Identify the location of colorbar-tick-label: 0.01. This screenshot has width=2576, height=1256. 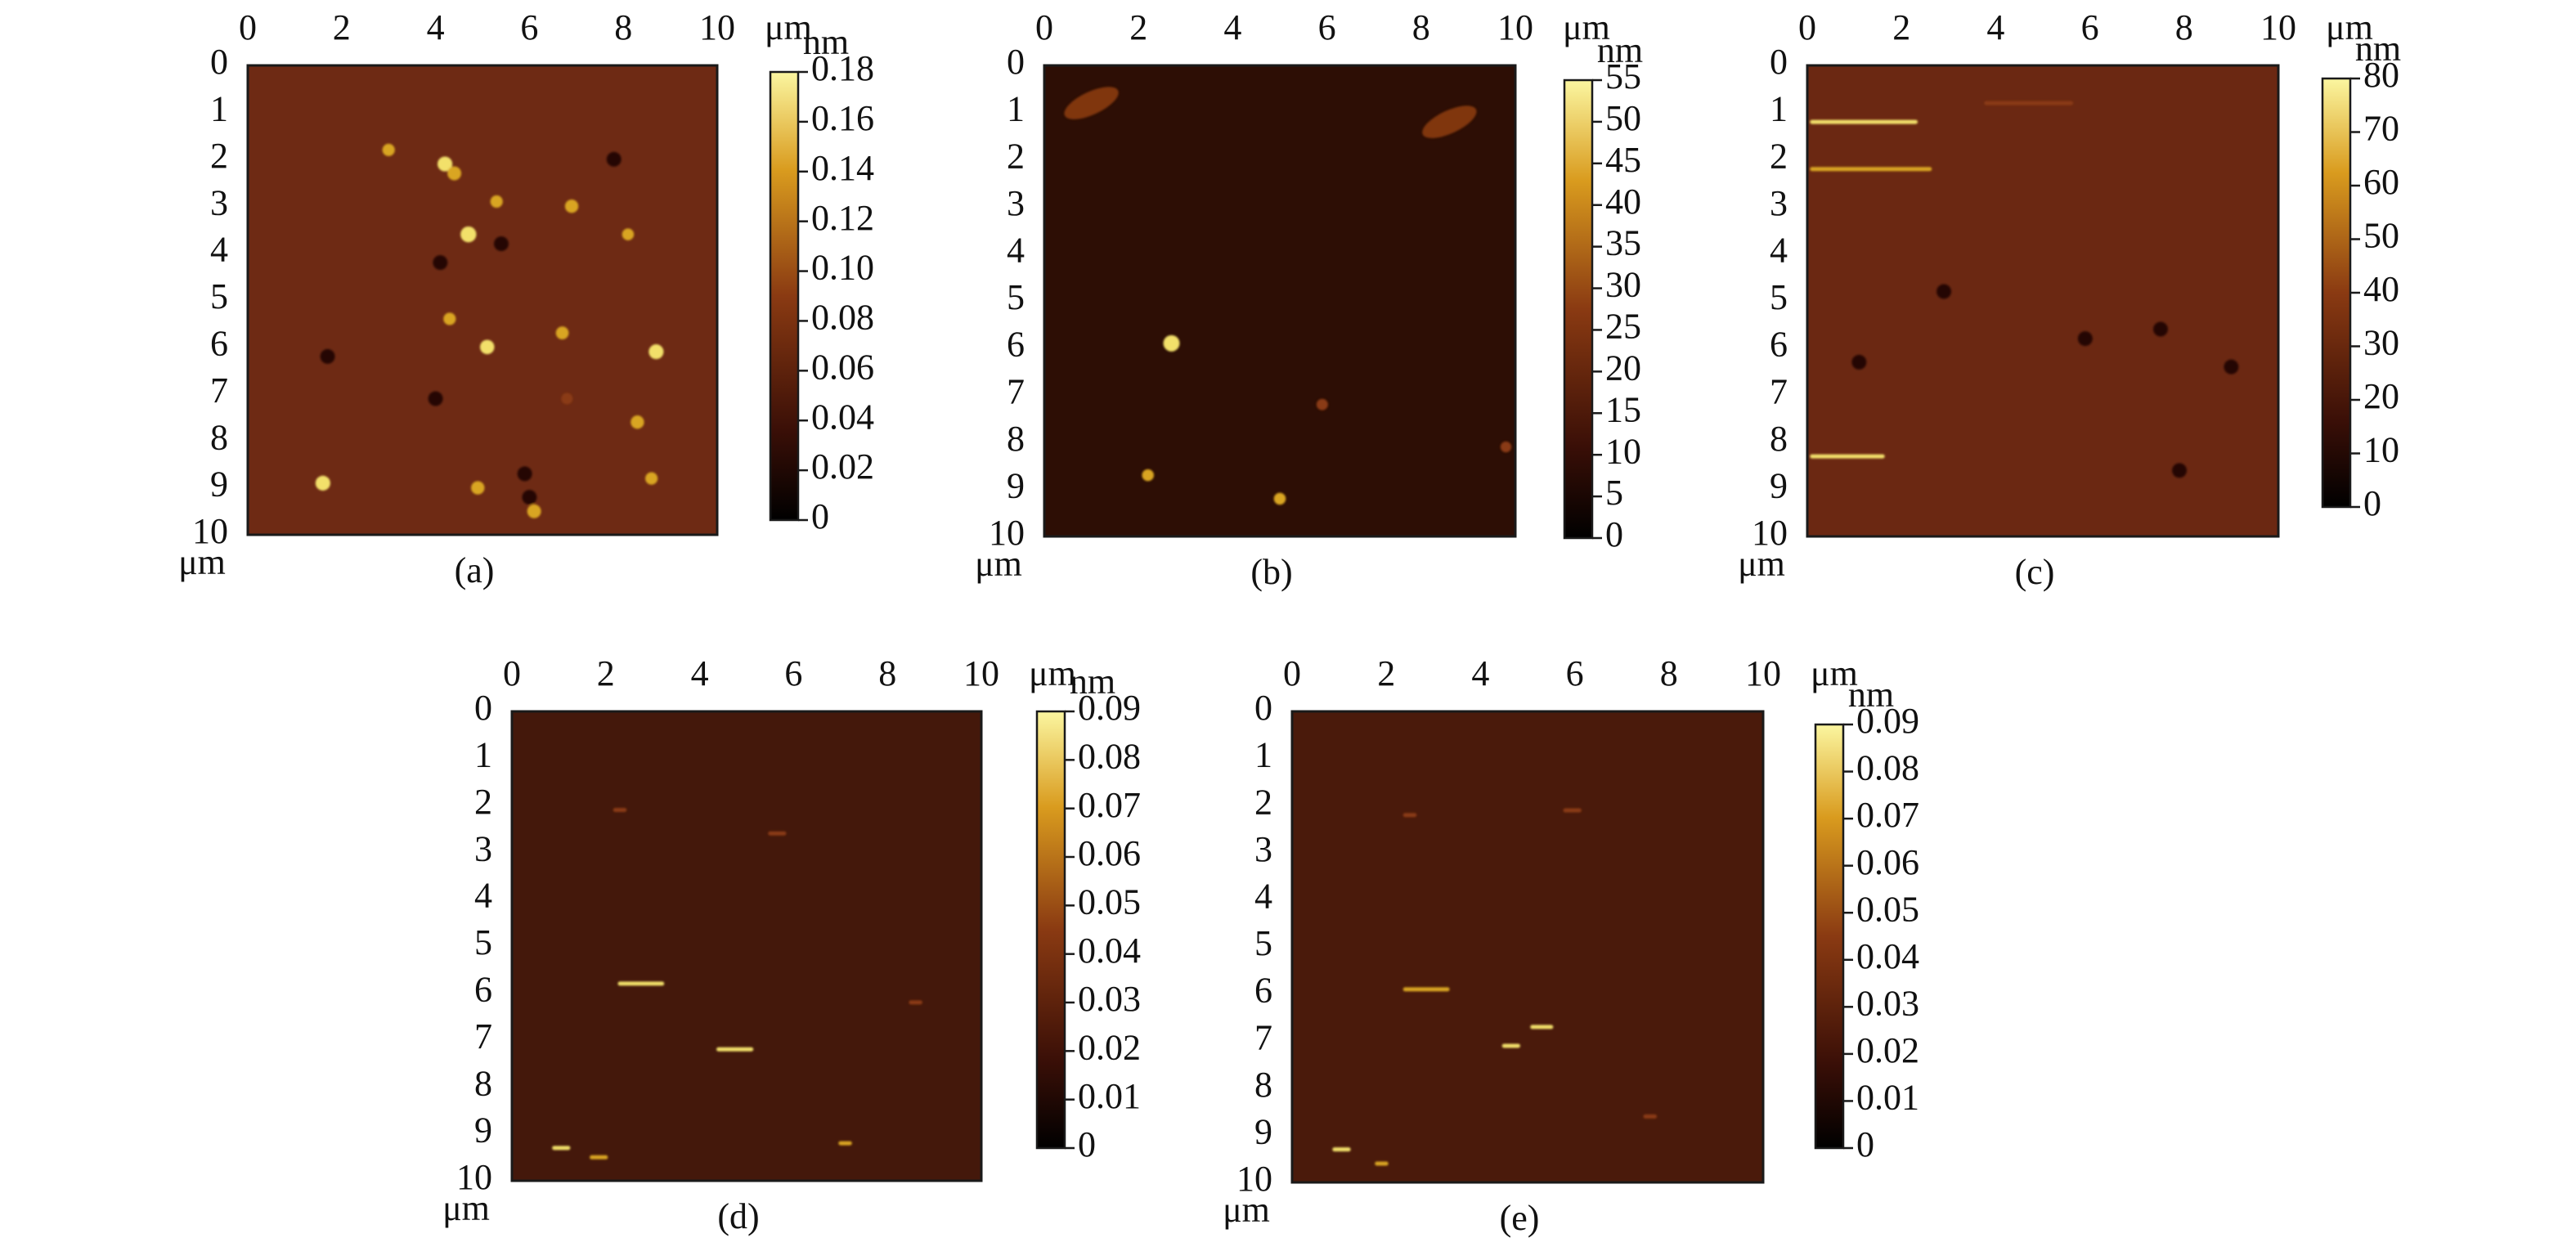
(1109, 1096).